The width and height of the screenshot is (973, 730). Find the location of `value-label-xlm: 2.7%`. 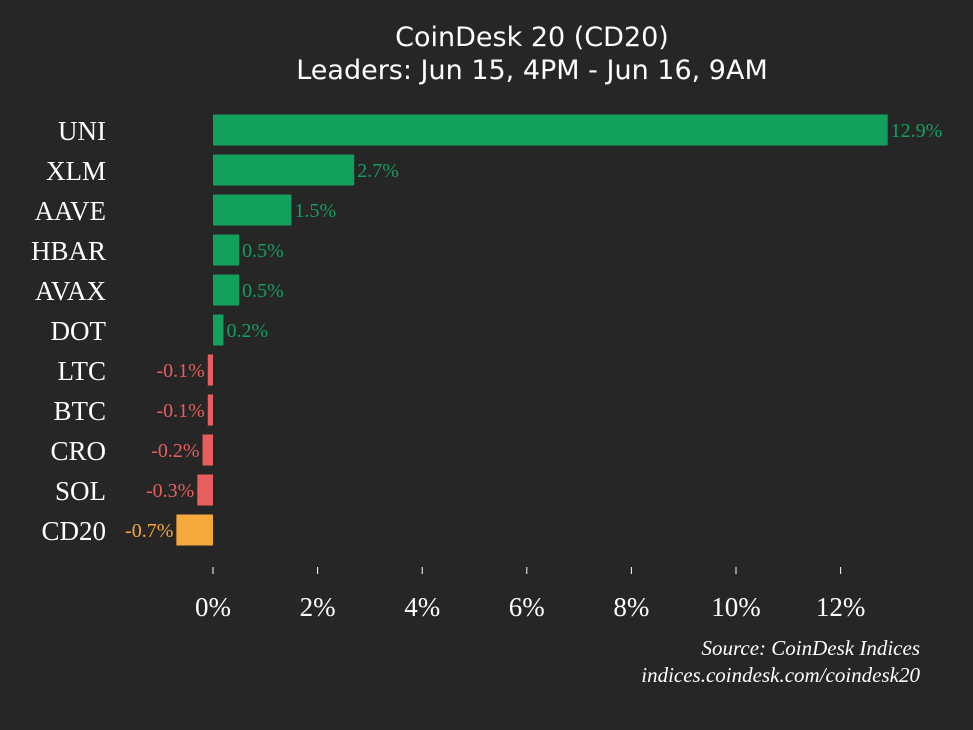

value-label-xlm: 2.7% is located at coordinates (378, 171).